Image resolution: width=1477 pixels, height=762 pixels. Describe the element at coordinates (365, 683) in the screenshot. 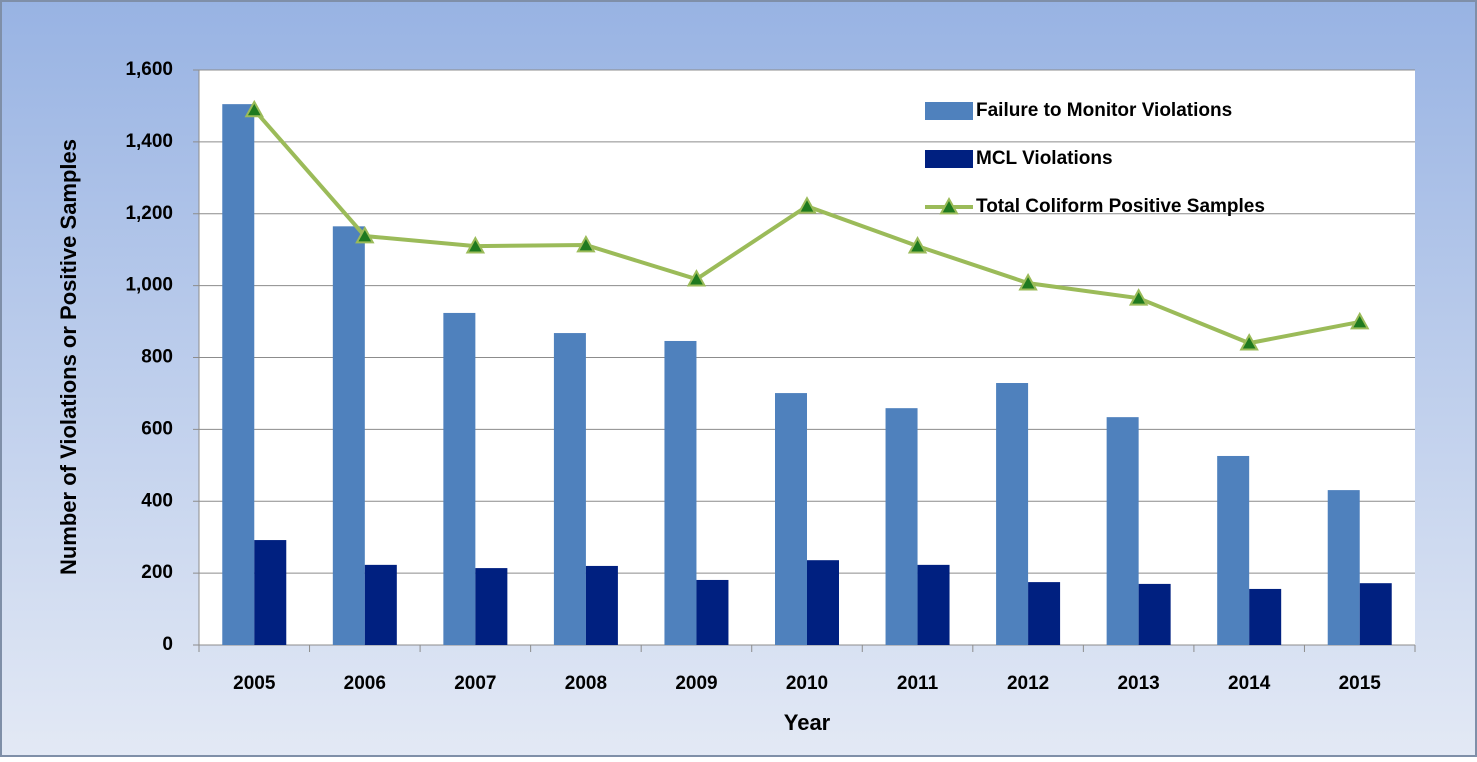

I see `x-tick-label: 2006` at that location.